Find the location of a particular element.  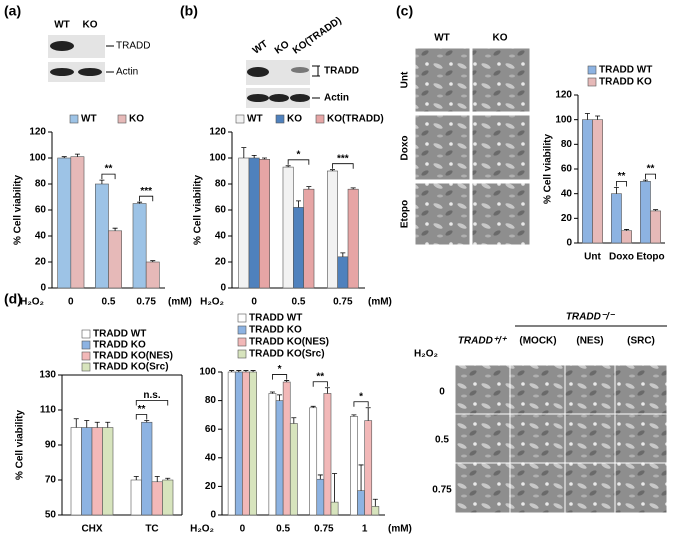

column-label: TRADD⁺/⁺ is located at coordinates (483, 341).